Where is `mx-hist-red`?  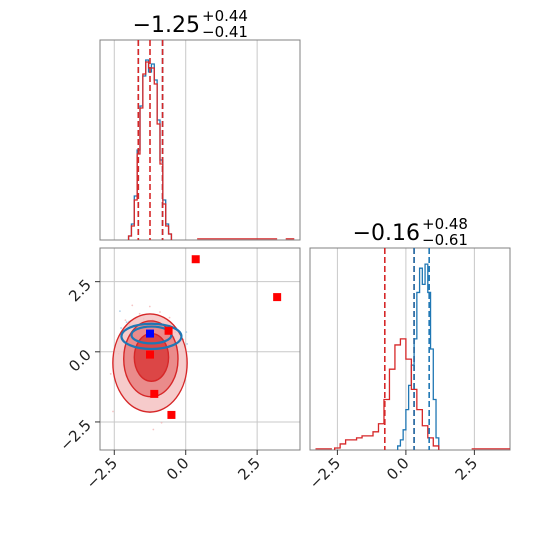
mx-hist-red is located at coordinates (150, 150).